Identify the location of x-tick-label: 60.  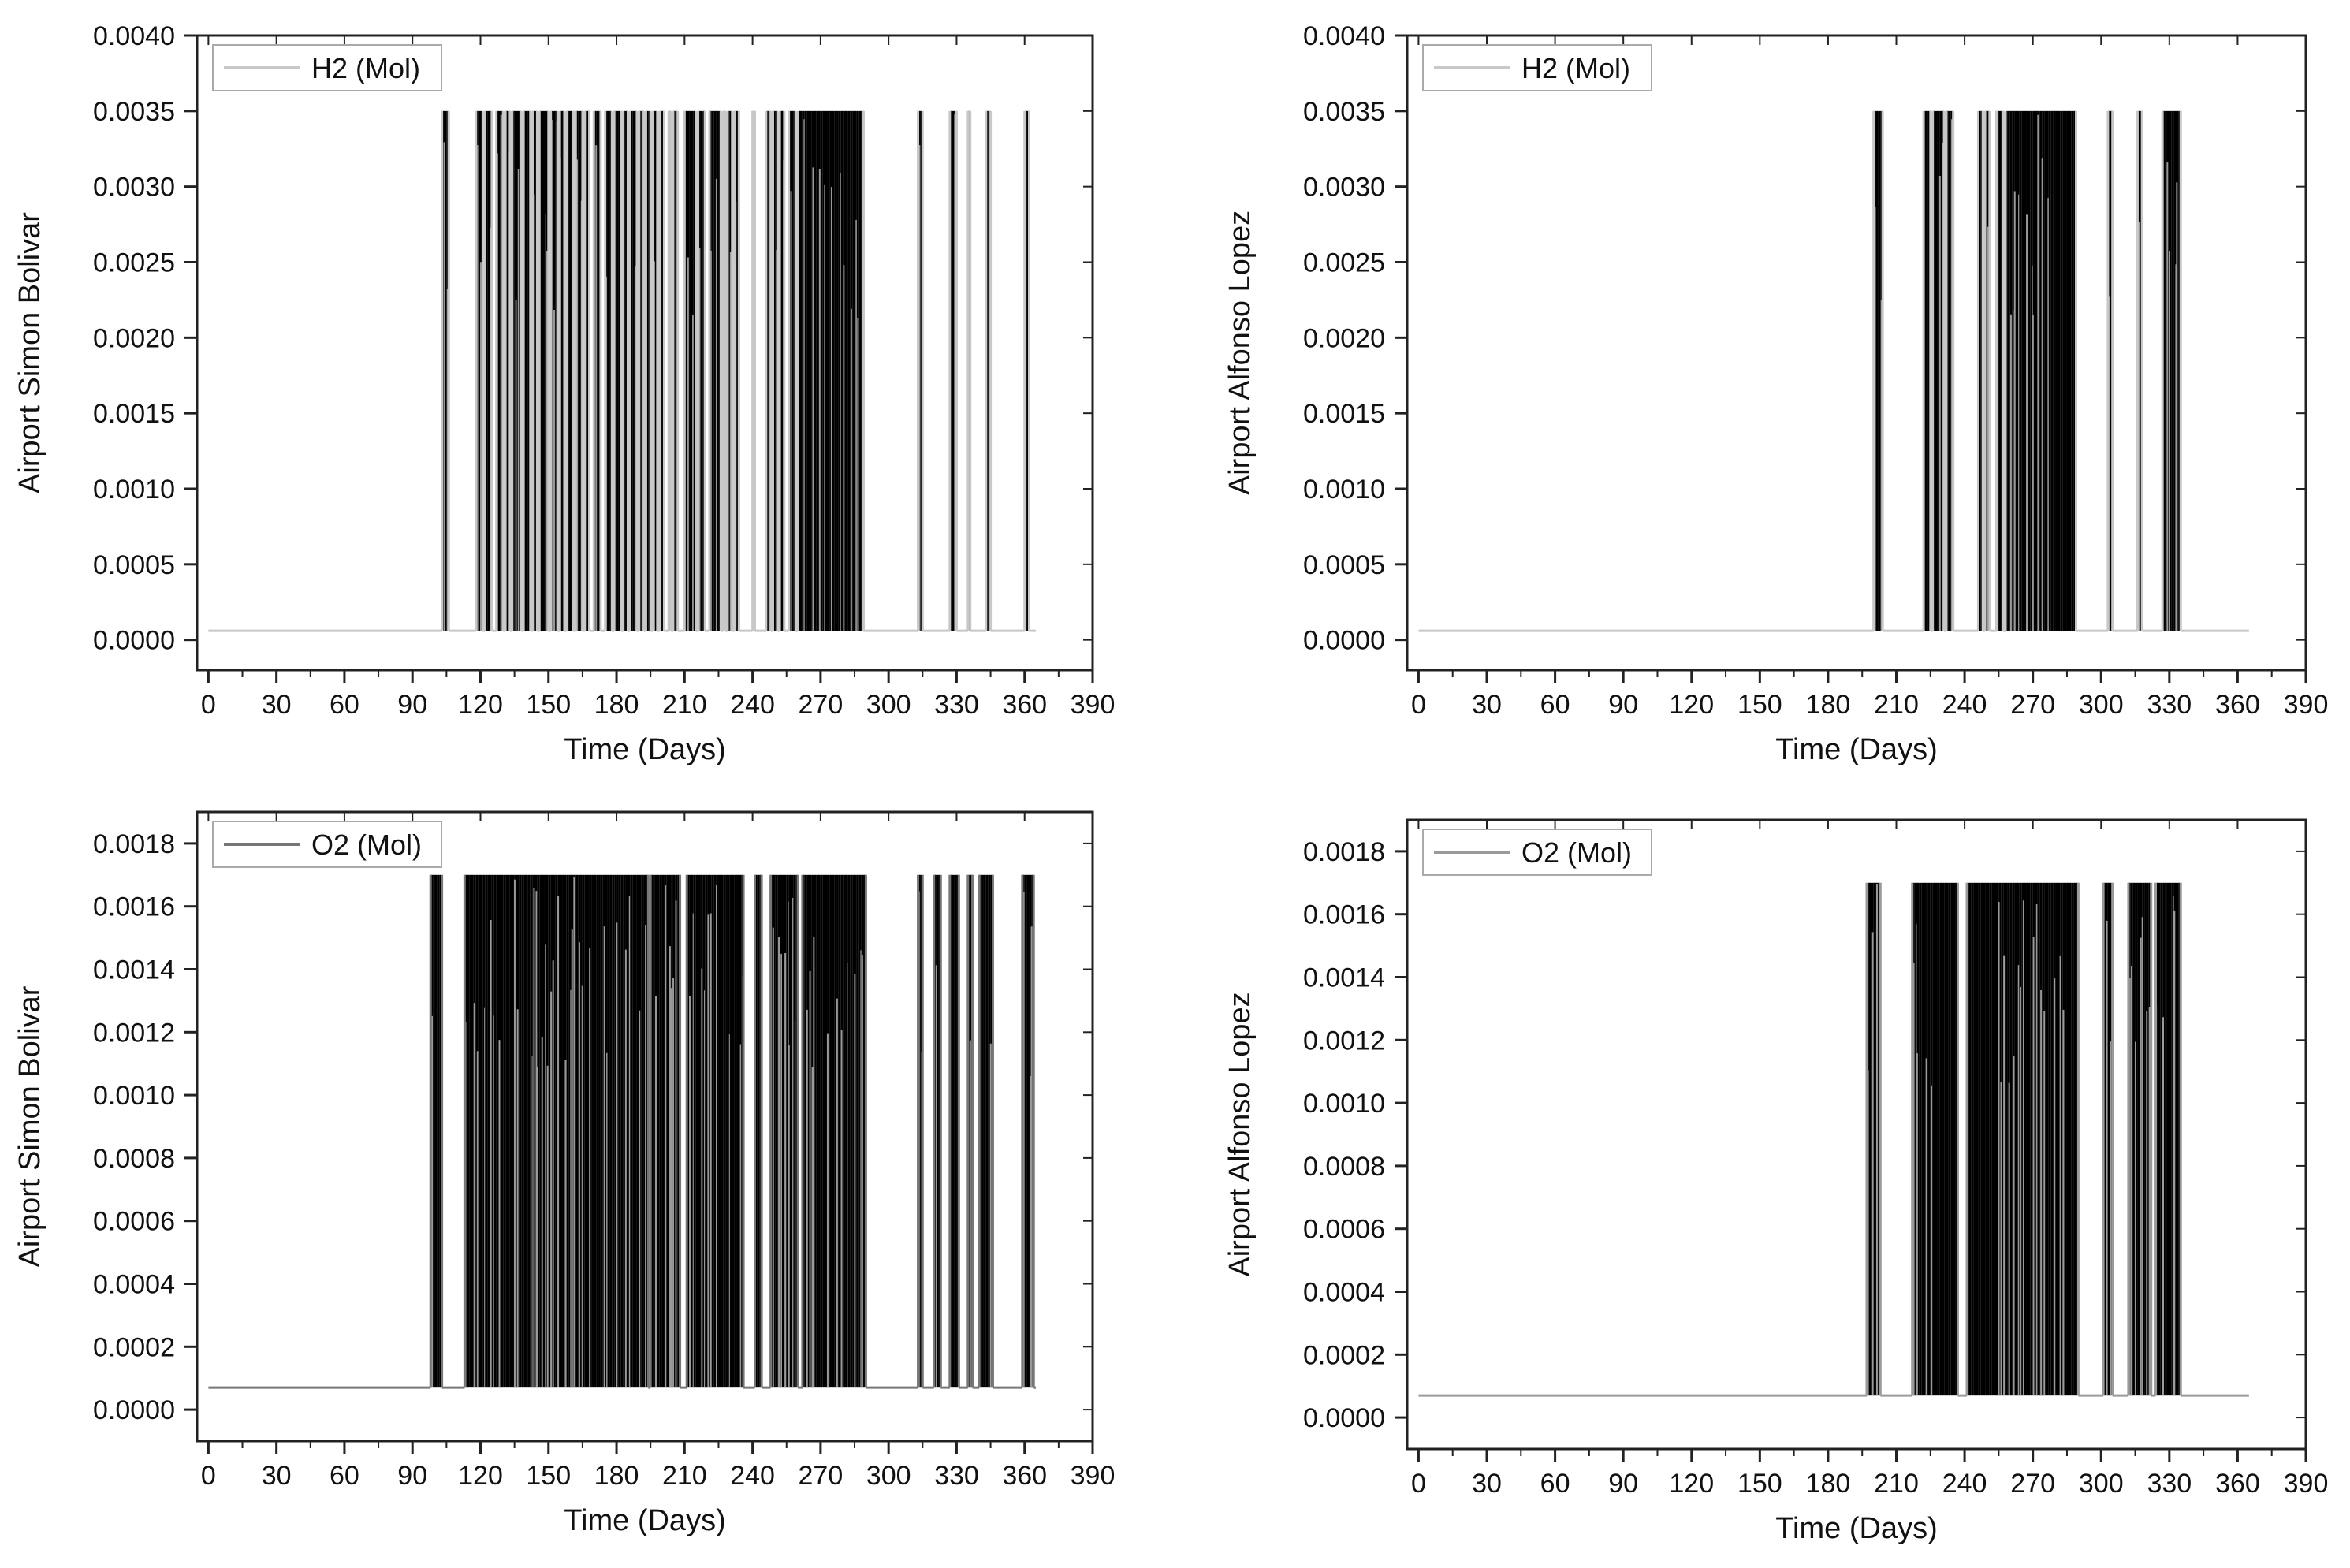
(1555, 705).